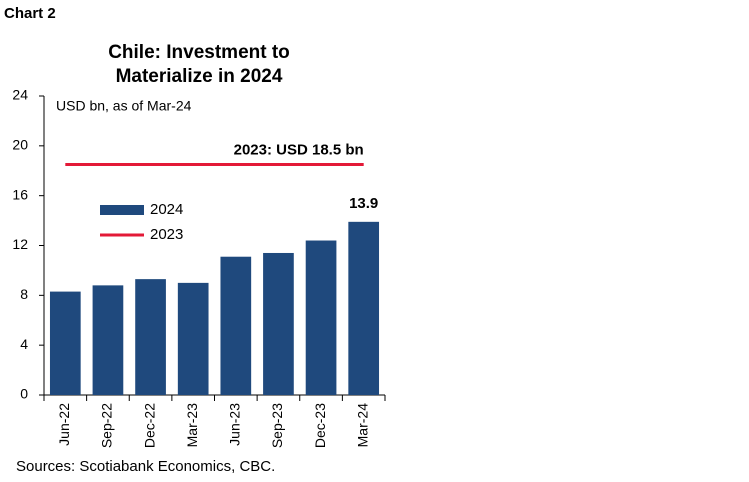 Image resolution: width=749 pixels, height=482 pixels. Describe the element at coordinates (20, 244) in the screenshot. I see `y-tick-label: 12` at that location.